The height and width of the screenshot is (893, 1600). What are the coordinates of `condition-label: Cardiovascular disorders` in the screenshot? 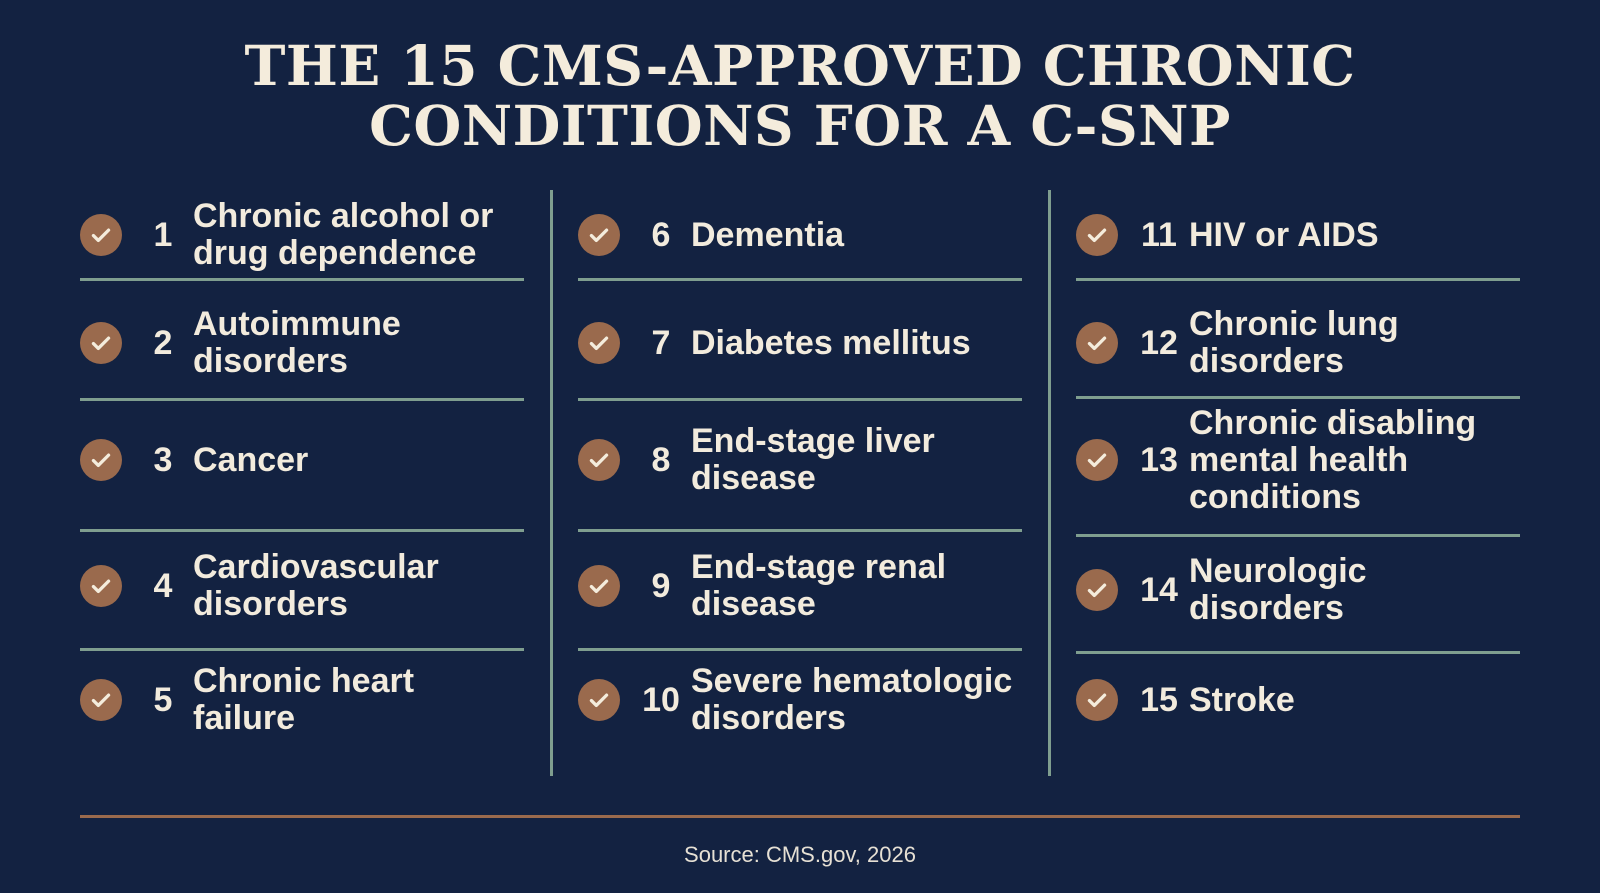 It's located at (316, 585).